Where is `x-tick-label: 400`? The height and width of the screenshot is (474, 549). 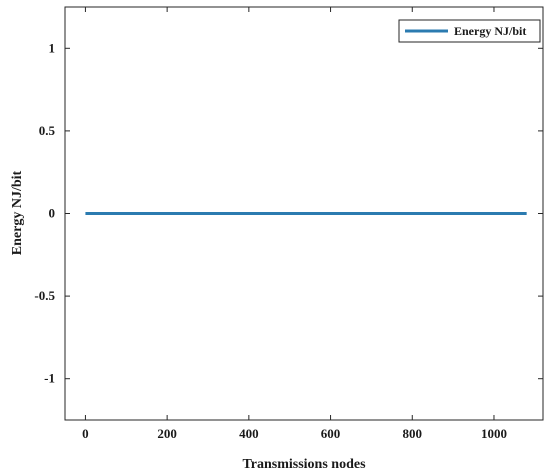 x-tick-label: 400 is located at coordinates (249, 433).